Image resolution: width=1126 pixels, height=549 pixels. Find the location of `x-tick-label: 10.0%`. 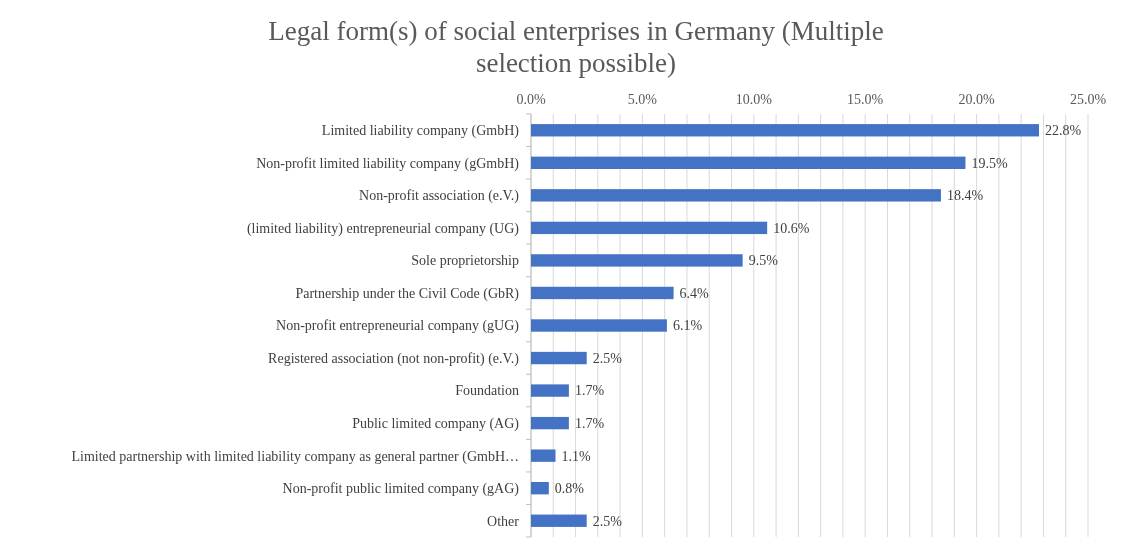

x-tick-label: 10.0% is located at coordinates (754, 99).